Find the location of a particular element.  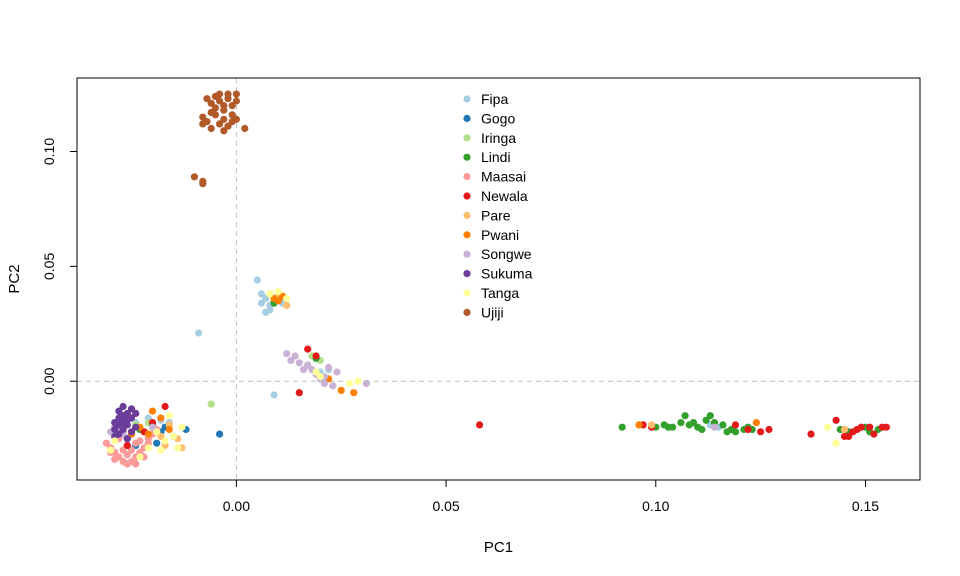

legend-label: Lindi is located at coordinates (496, 157).